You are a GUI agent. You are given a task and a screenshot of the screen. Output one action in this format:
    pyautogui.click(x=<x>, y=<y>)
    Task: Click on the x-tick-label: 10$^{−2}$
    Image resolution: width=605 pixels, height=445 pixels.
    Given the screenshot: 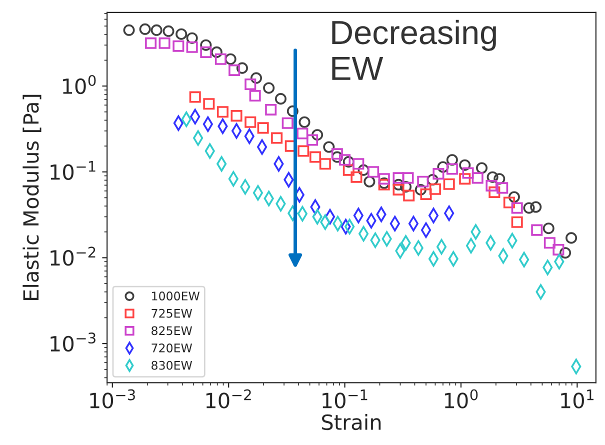 What is the action you would take?
    pyautogui.click(x=228, y=398)
    